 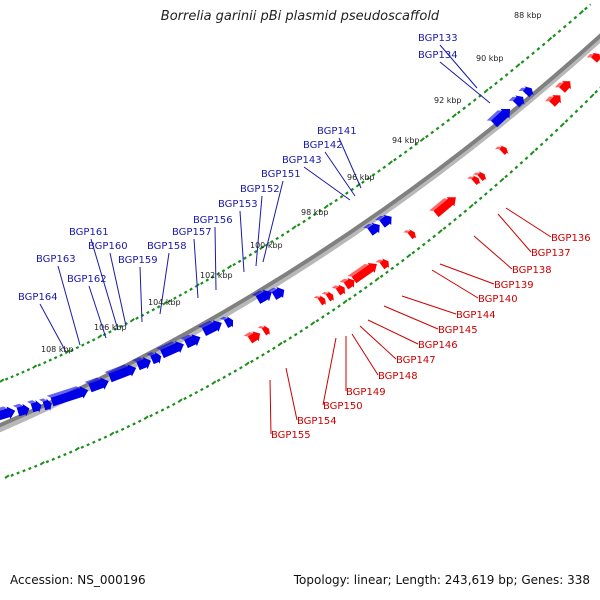 I want to click on reverse-gene-label: BGP149, so click(x=366, y=392).